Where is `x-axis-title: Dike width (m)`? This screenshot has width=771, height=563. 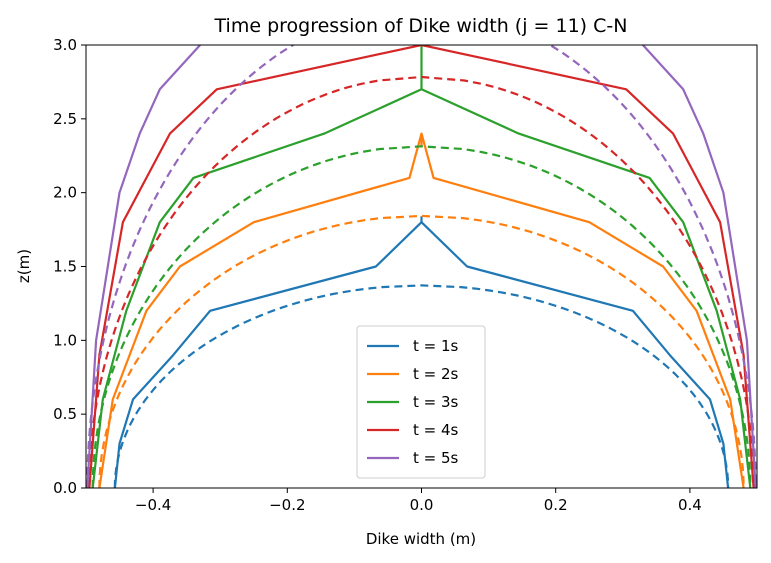 x-axis-title: Dike width (m) is located at coordinates (421, 539).